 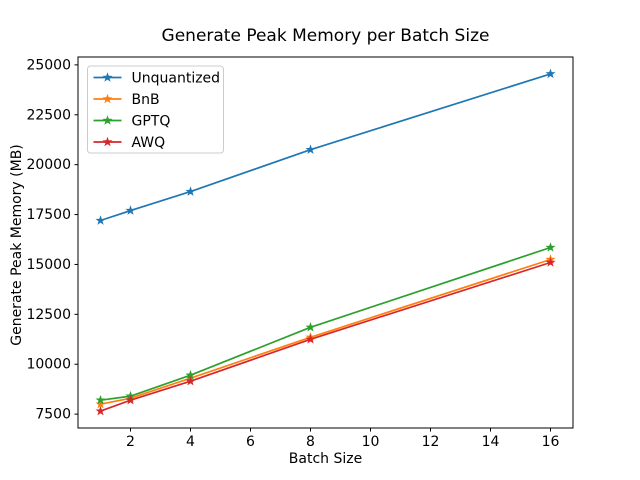 What do you see at coordinates (146, 100) in the screenshot?
I see `legend-label-bnb: BnB` at bounding box center [146, 100].